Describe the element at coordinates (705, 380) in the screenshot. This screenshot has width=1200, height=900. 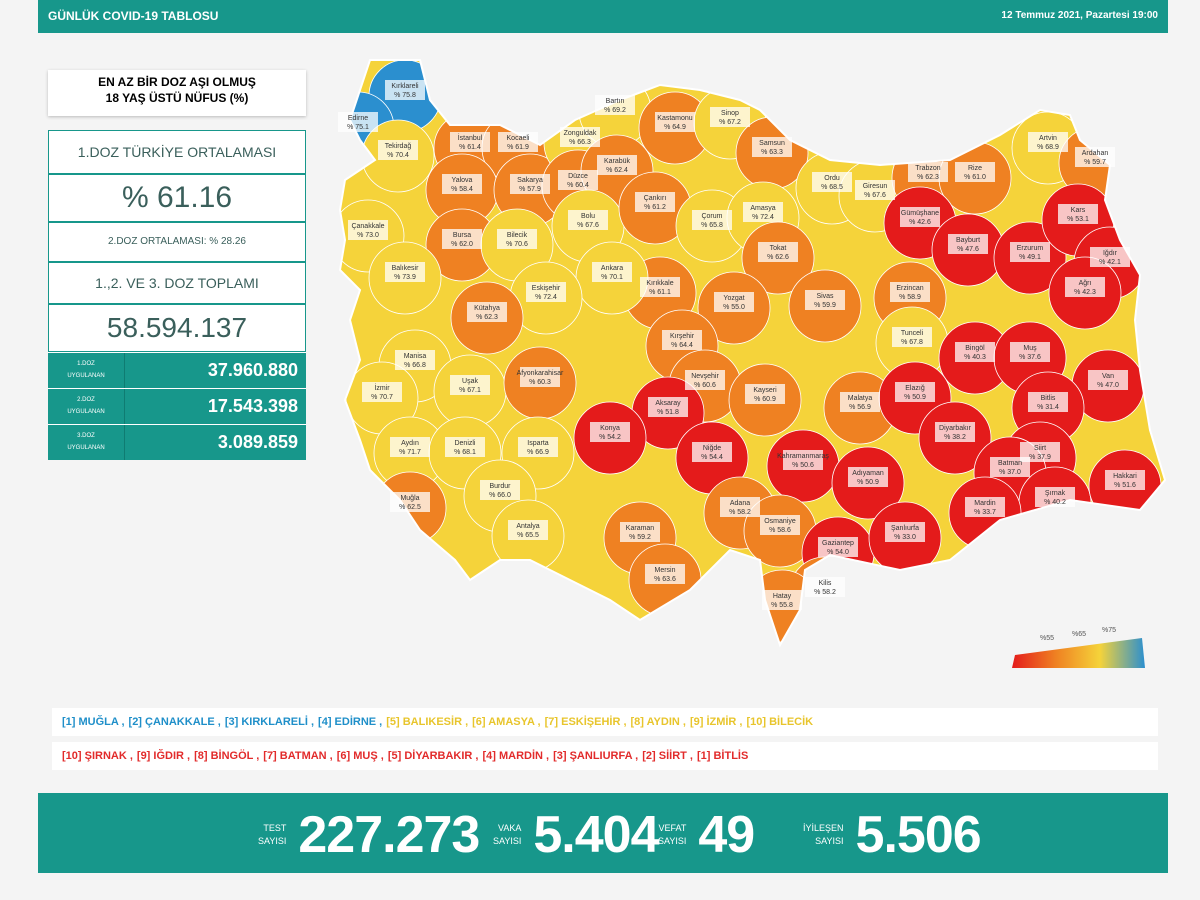
I see `province-label: Nevşehir % 60.6` at that location.